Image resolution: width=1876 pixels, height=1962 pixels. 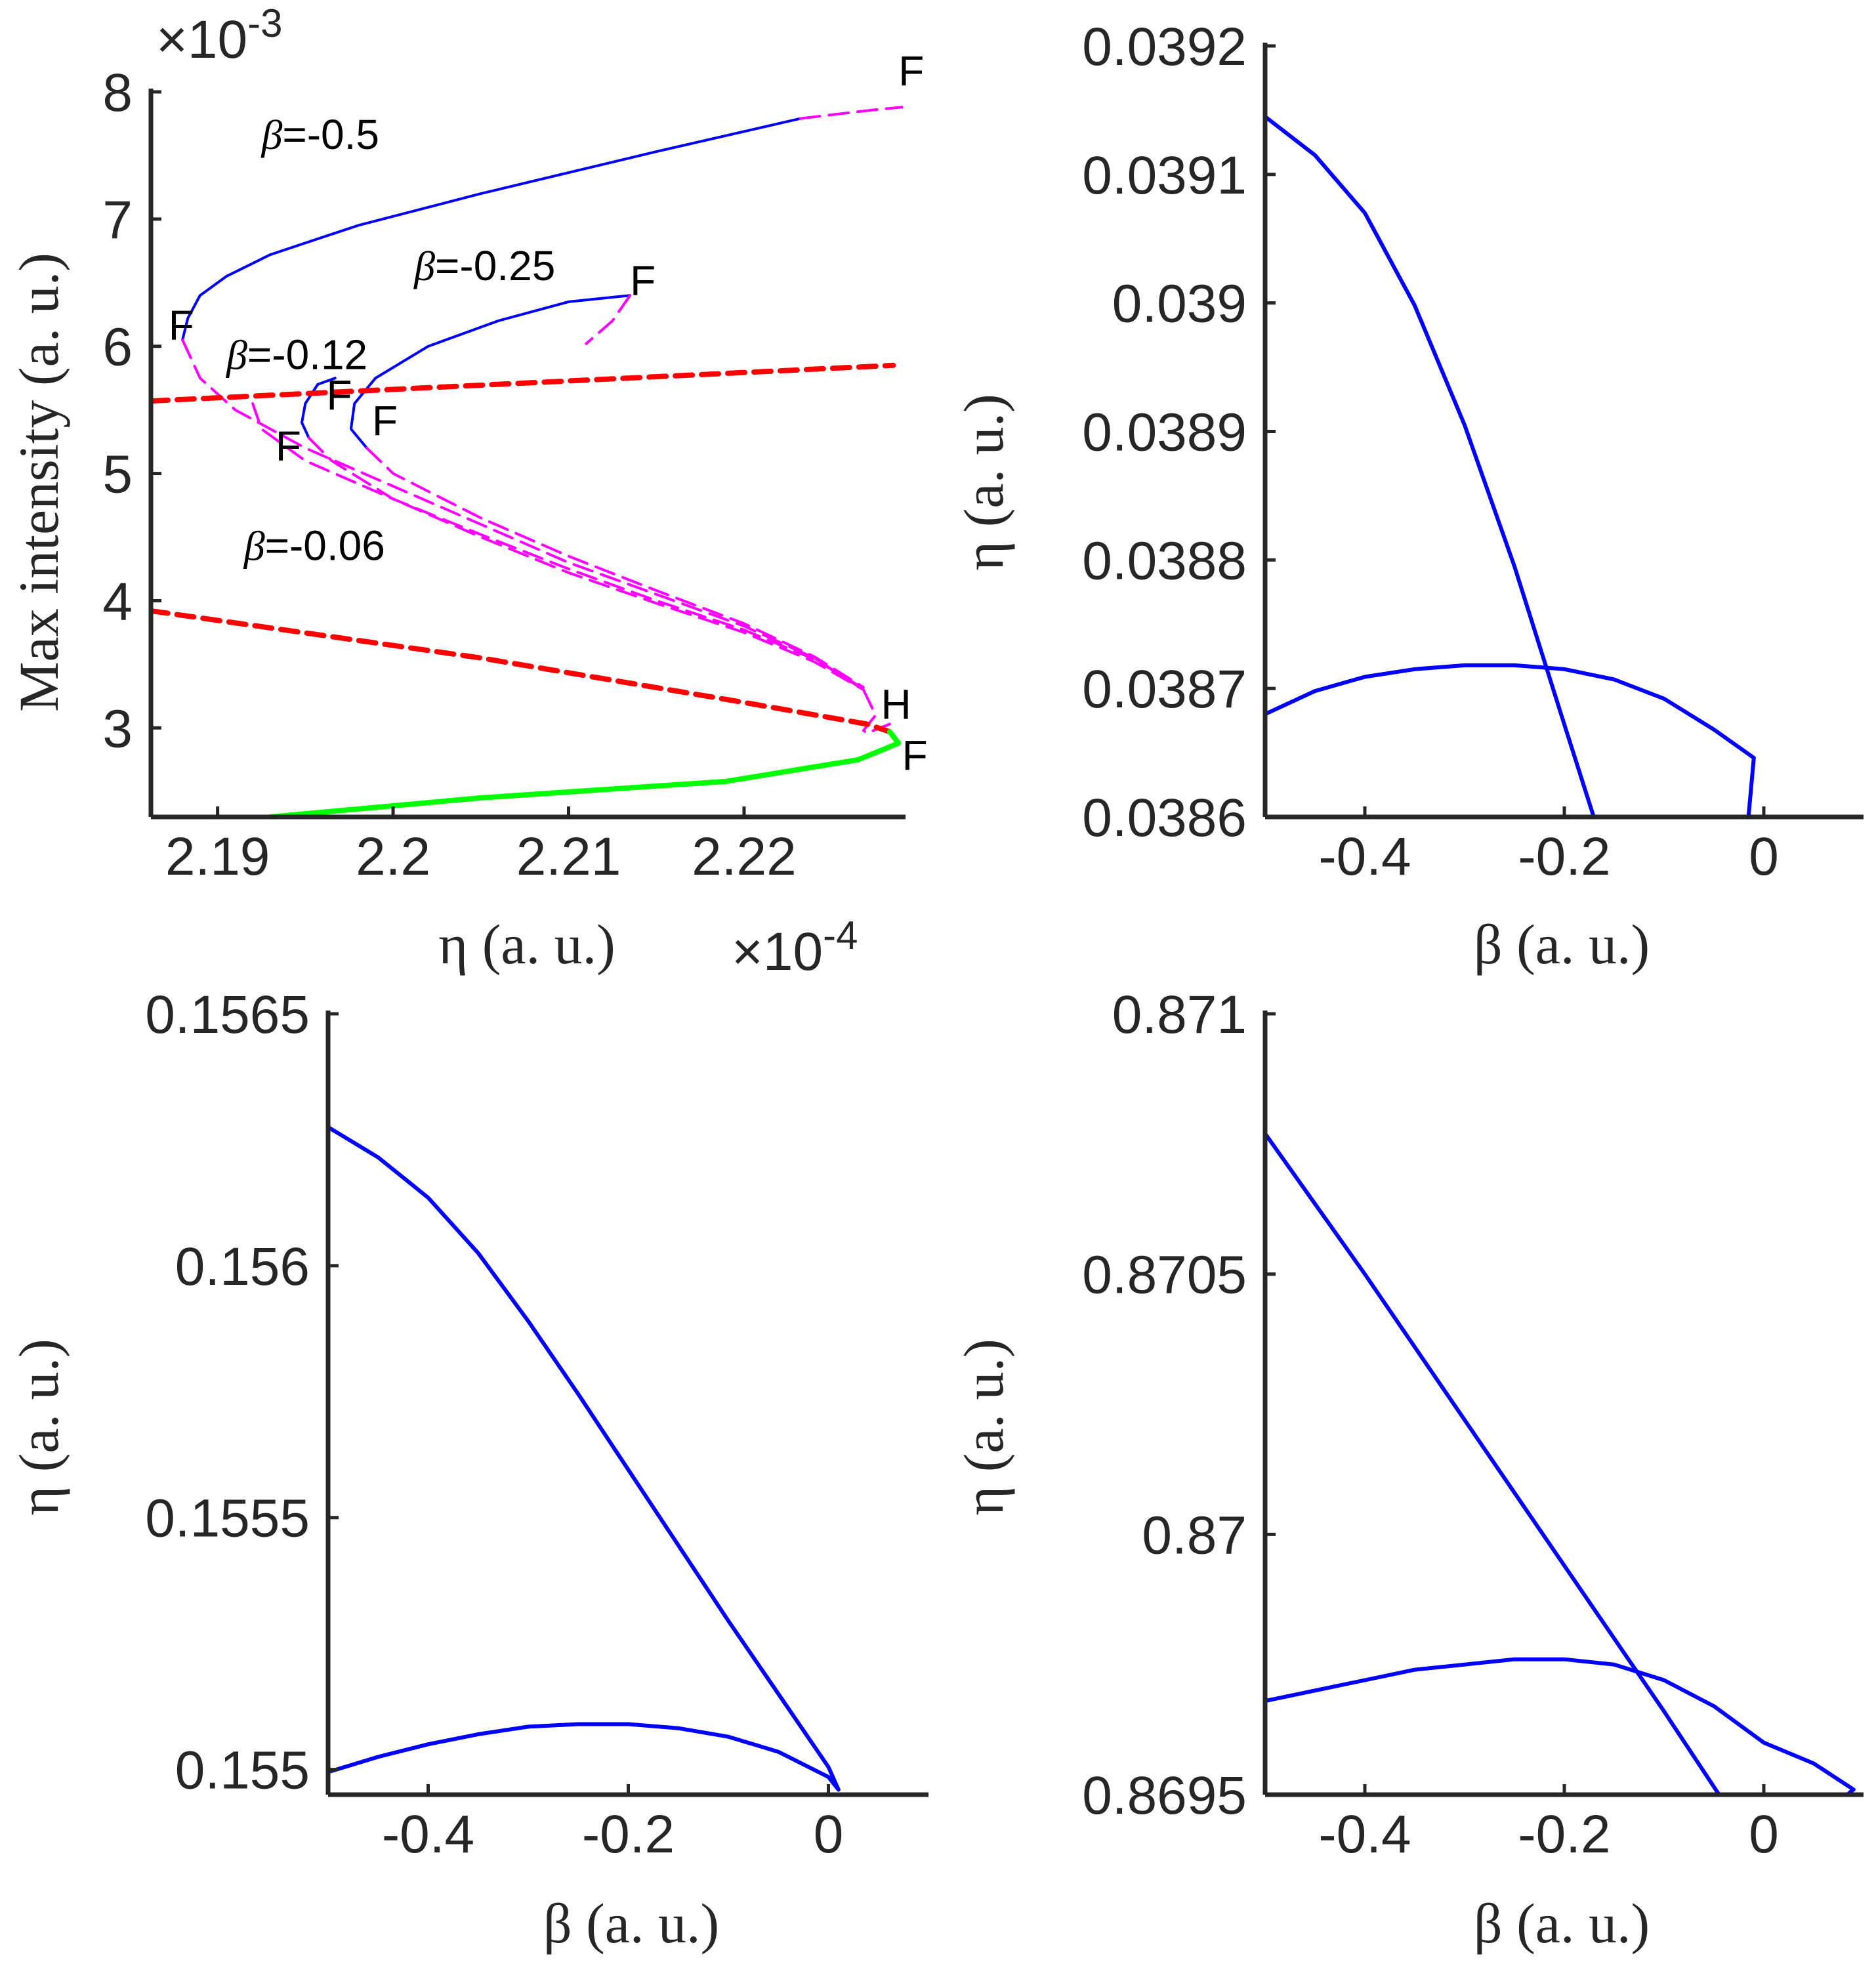 What do you see at coordinates (243, 1771) in the screenshot?
I see `y-tick-label: 0.155` at bounding box center [243, 1771].